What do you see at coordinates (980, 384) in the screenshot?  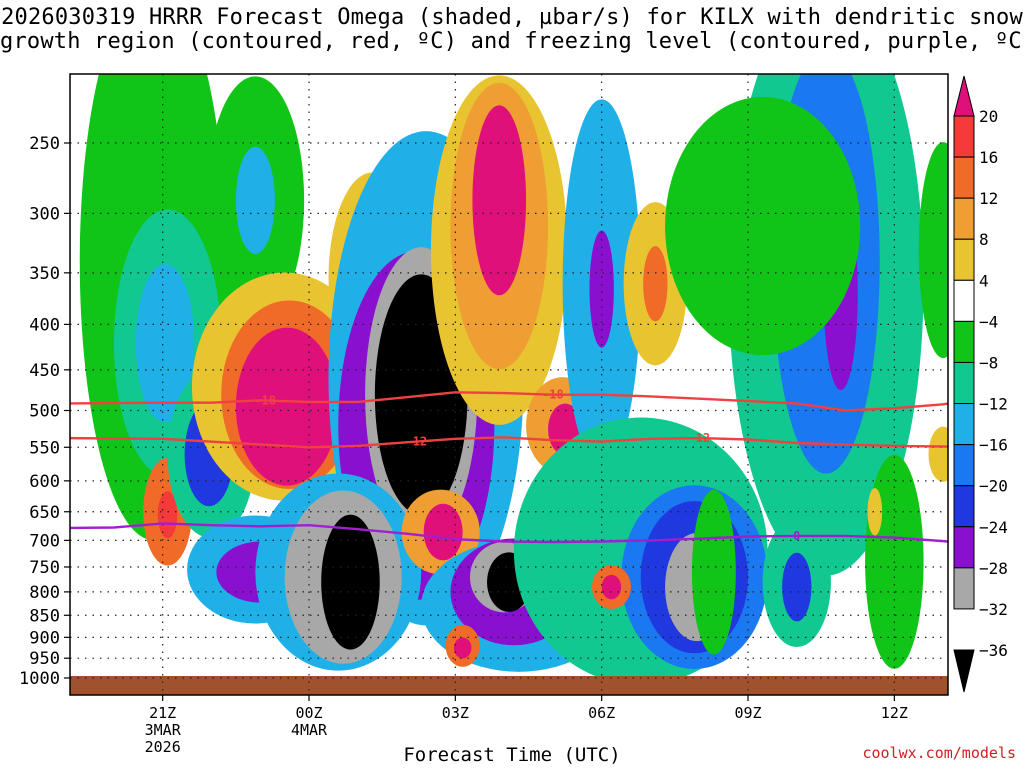 I see `colorbar: 20 16 12 8 4 −4 −8 −12 −16 −20 −24 −28 −32 −36` at bounding box center [980, 384].